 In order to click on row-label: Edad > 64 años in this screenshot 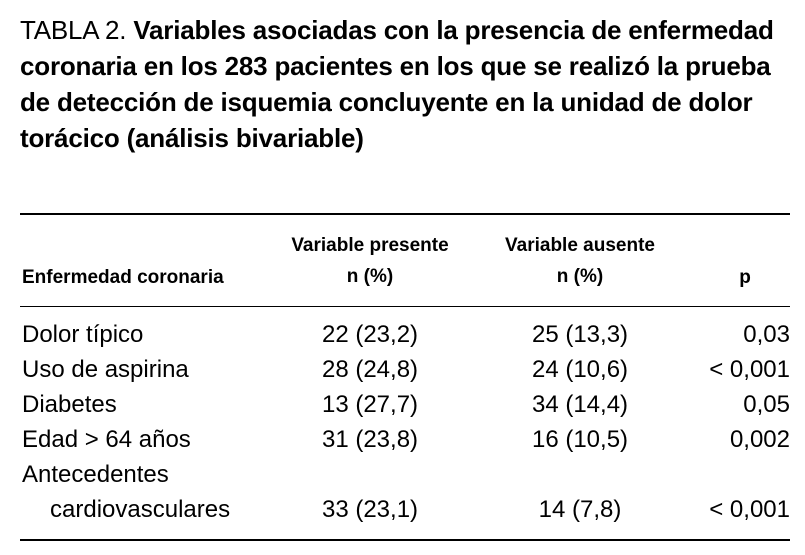, I will do `click(106, 439)`.